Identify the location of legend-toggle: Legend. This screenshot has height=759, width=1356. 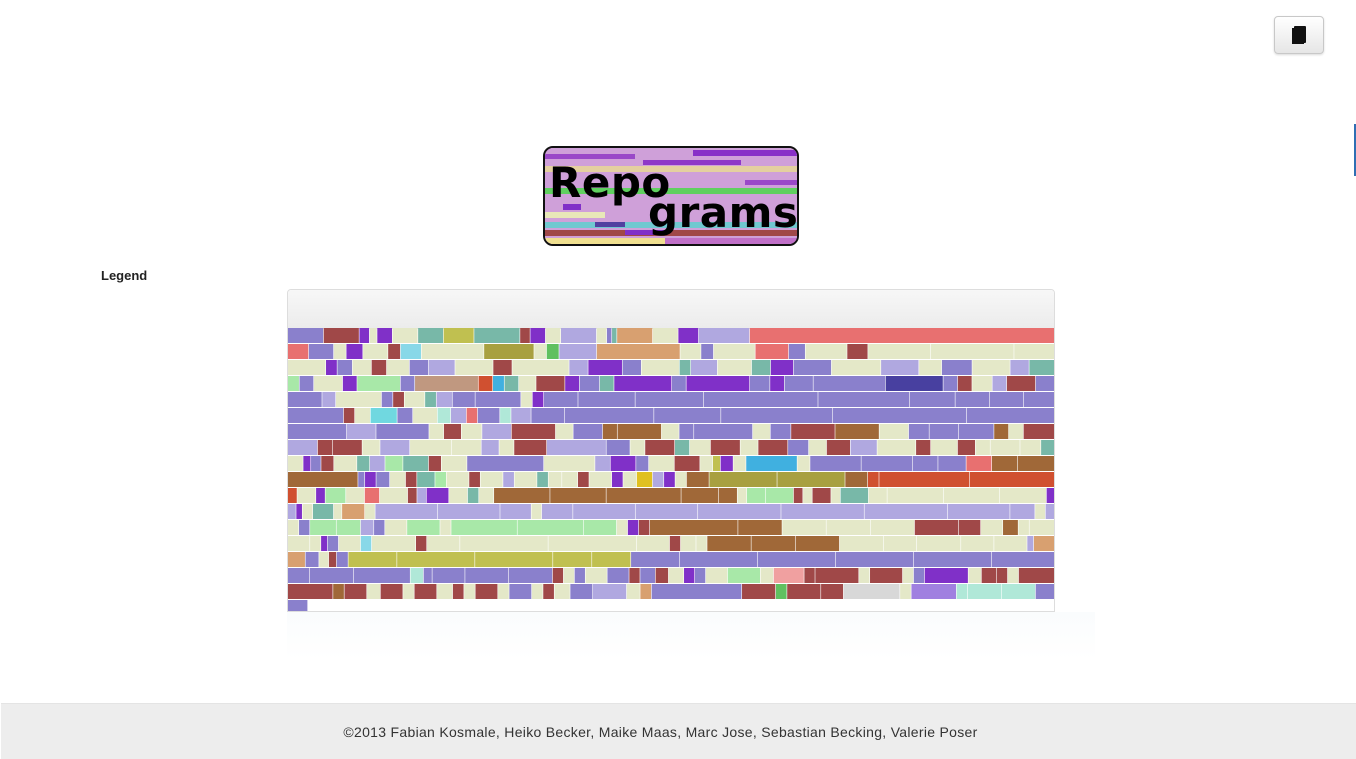
(124, 275).